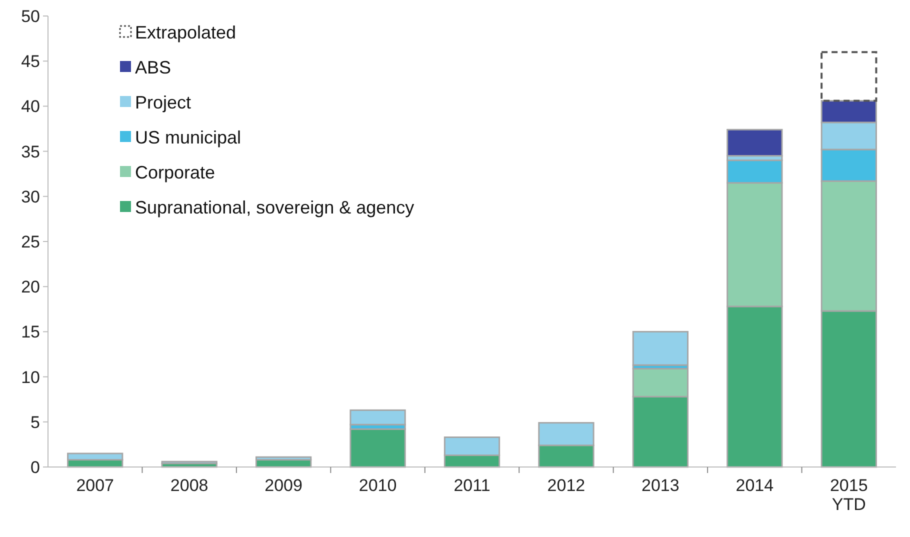 The width and height of the screenshot is (910, 537). Describe the element at coordinates (30, 332) in the screenshot. I see `y-tick-label: 15` at that location.